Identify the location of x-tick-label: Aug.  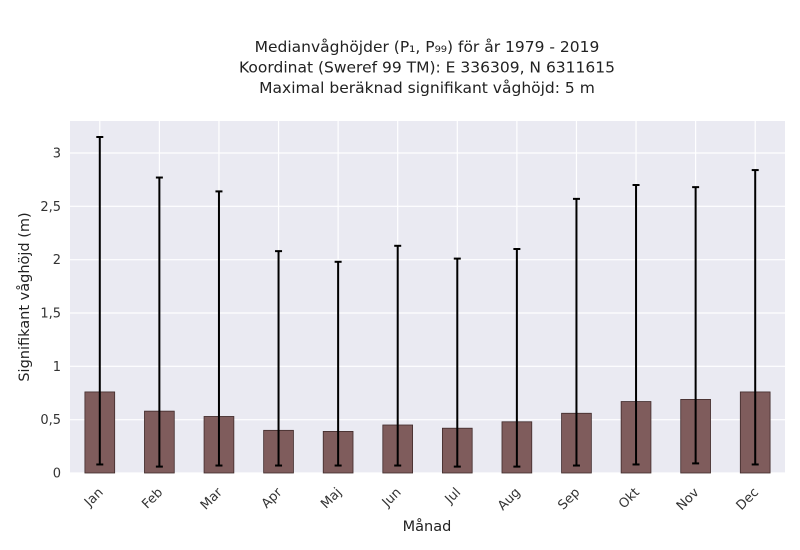
(509, 499).